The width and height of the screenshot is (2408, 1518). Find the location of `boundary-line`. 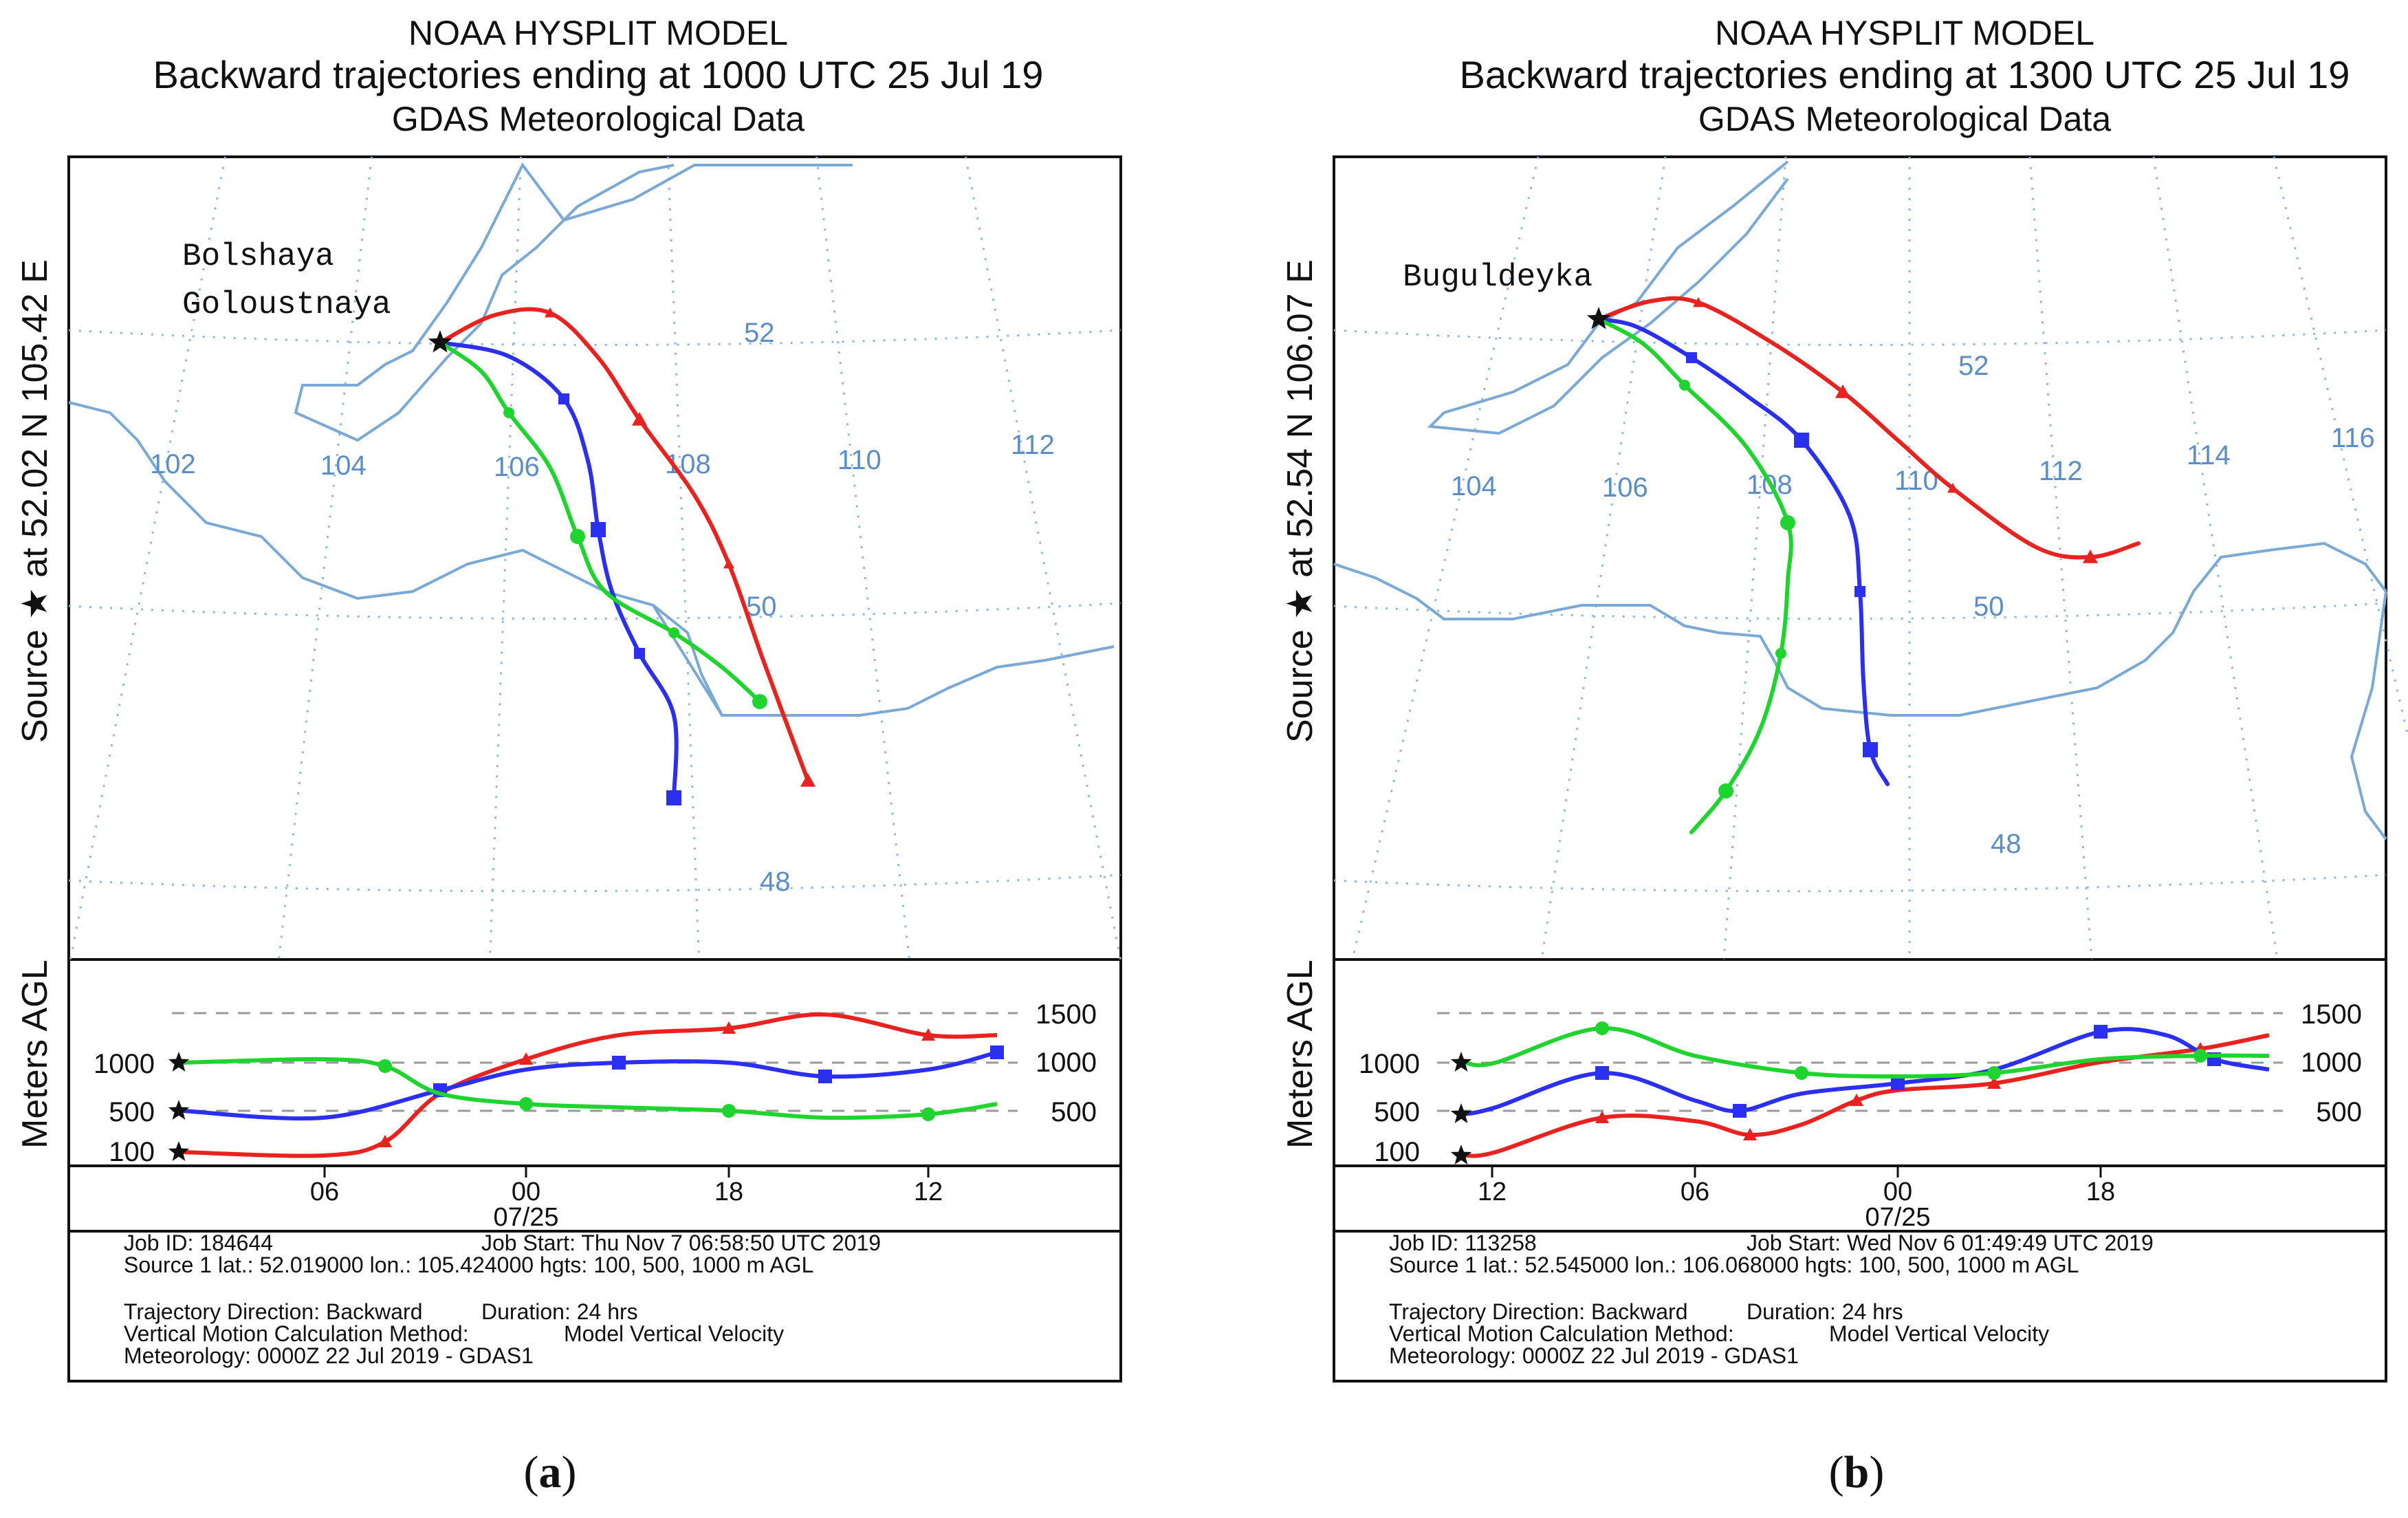

boundary-line is located at coordinates (2368, 716).